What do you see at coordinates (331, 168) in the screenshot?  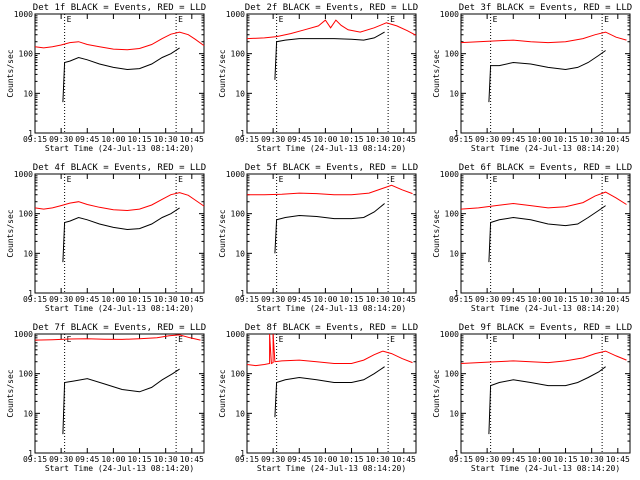 I see `chart-title: Det 5f BLACK = Events, RED = LLD` at bounding box center [331, 168].